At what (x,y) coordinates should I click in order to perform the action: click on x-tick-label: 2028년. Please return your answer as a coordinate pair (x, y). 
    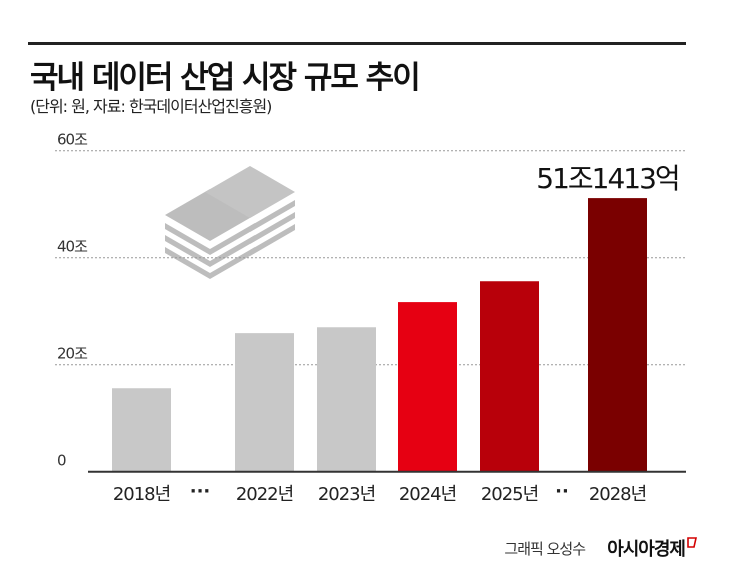
    Looking at the image, I should click on (617, 494).